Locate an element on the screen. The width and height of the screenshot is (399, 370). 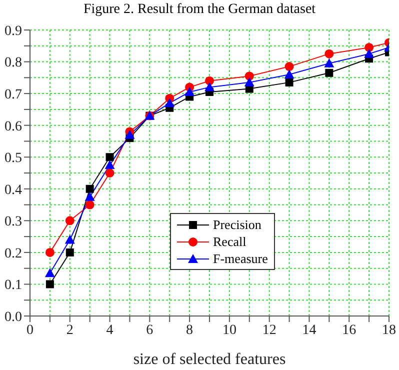
x-tick-label: 12 is located at coordinates (269, 330).